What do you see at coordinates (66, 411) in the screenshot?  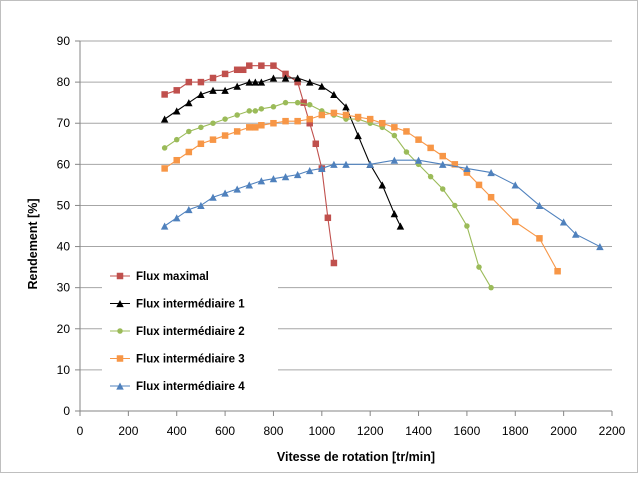 I see `y-tick-label: 0` at bounding box center [66, 411].